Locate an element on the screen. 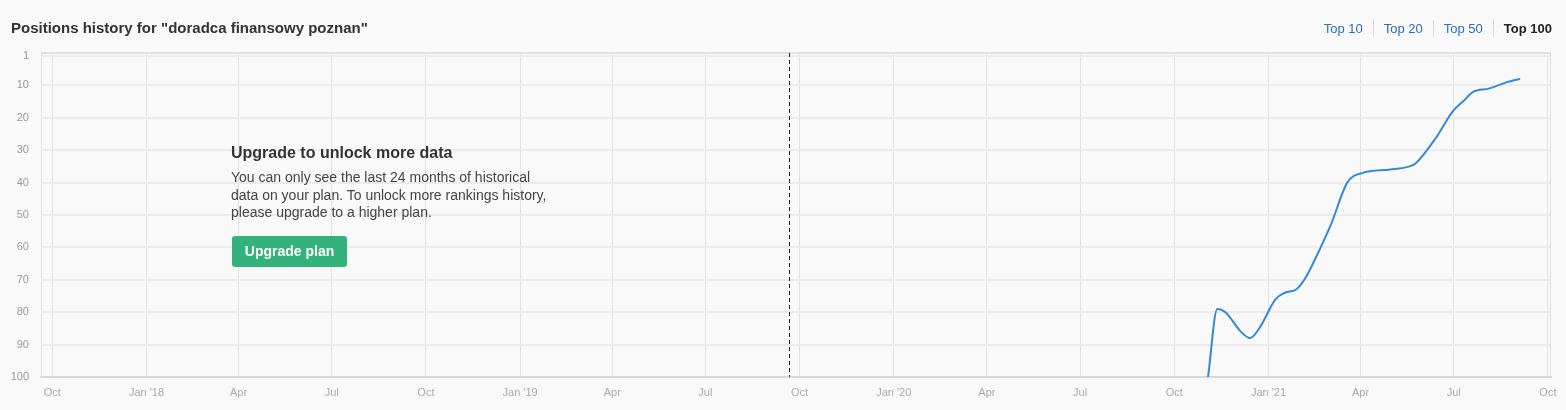 Image resolution: width=1566 pixels, height=410 pixels. y-tick-label: 70 is located at coordinates (22, 278).